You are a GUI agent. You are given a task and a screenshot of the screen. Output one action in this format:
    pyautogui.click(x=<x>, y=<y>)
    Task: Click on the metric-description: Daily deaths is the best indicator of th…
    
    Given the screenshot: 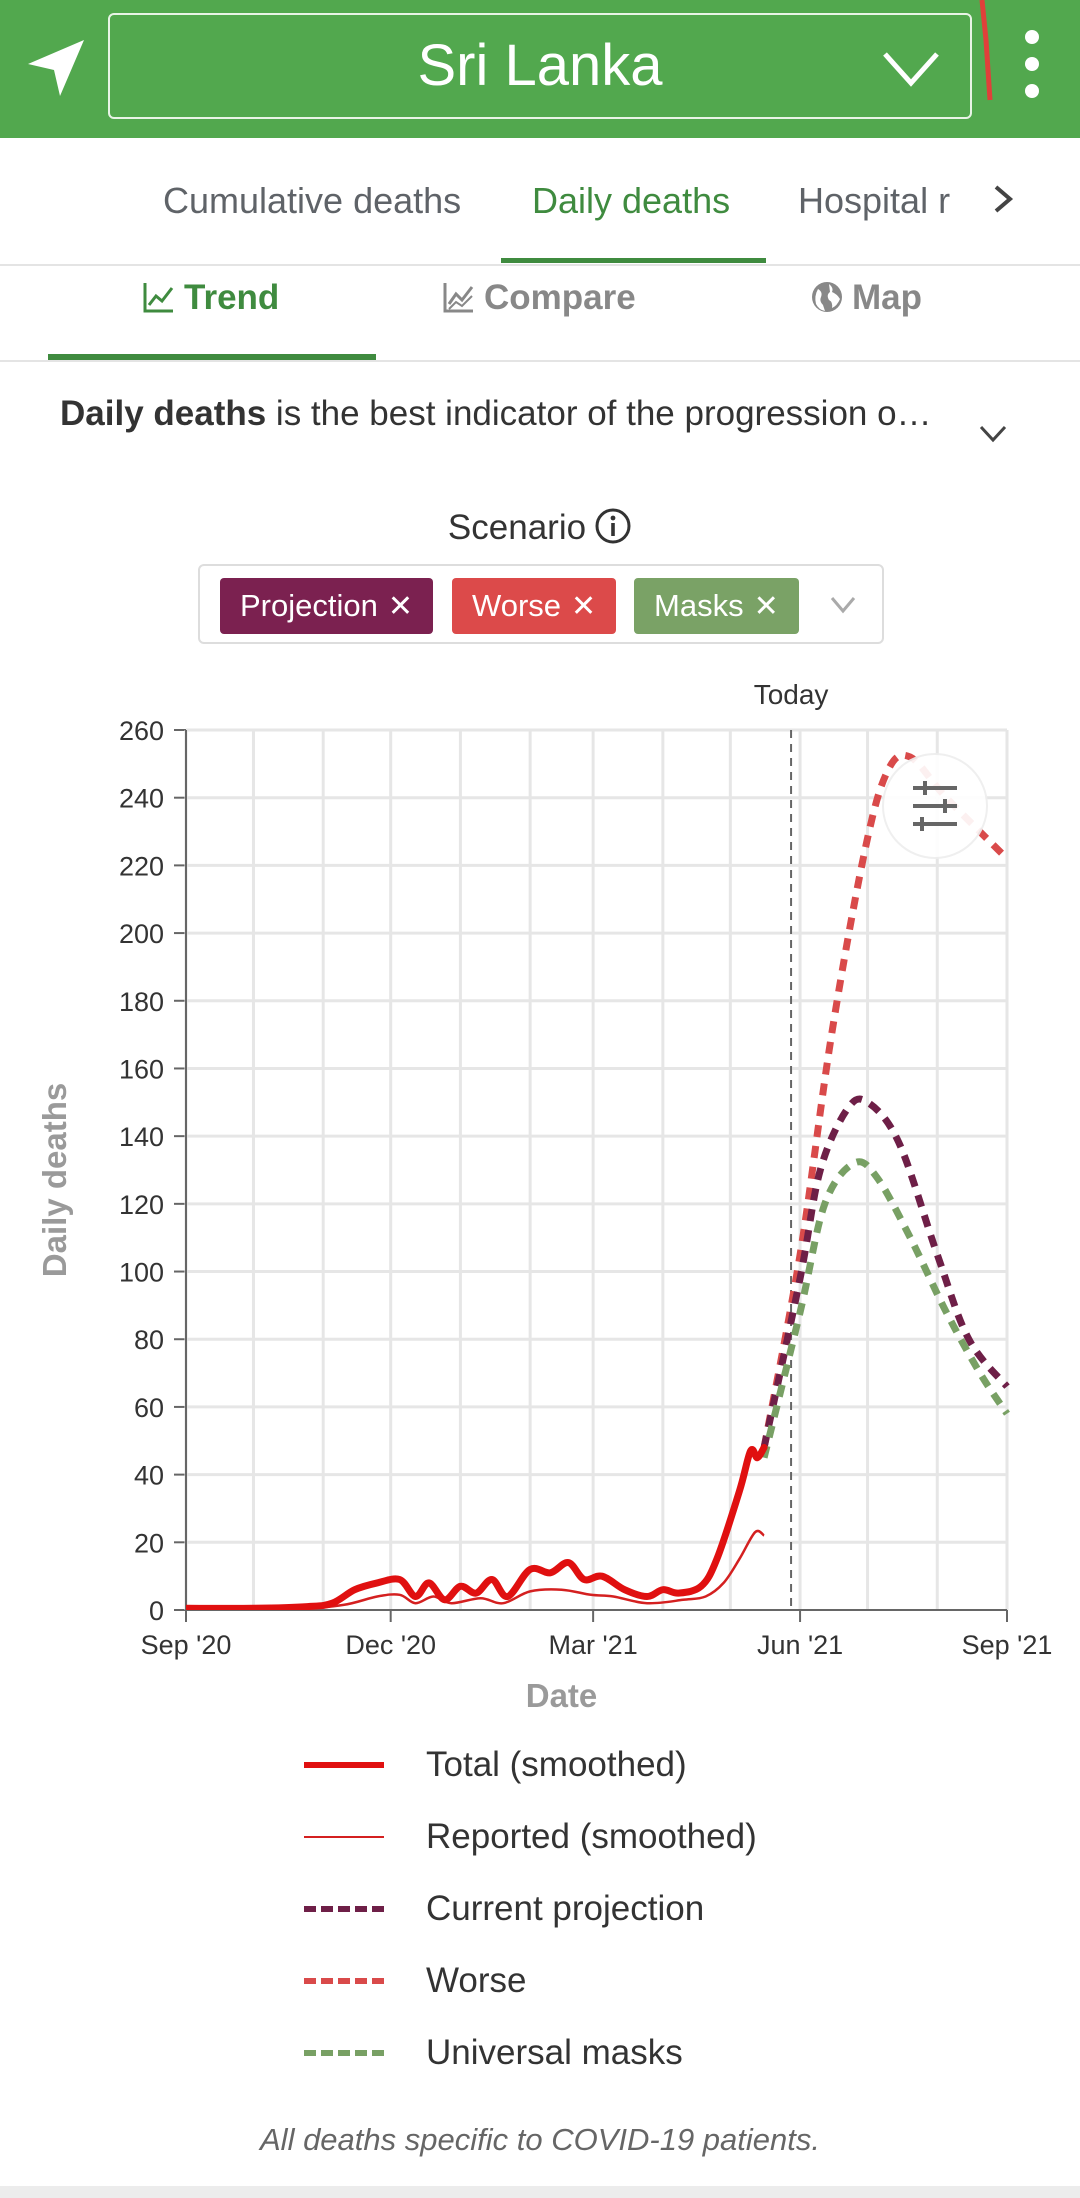 What is the action you would take?
    pyautogui.click(x=510, y=414)
    